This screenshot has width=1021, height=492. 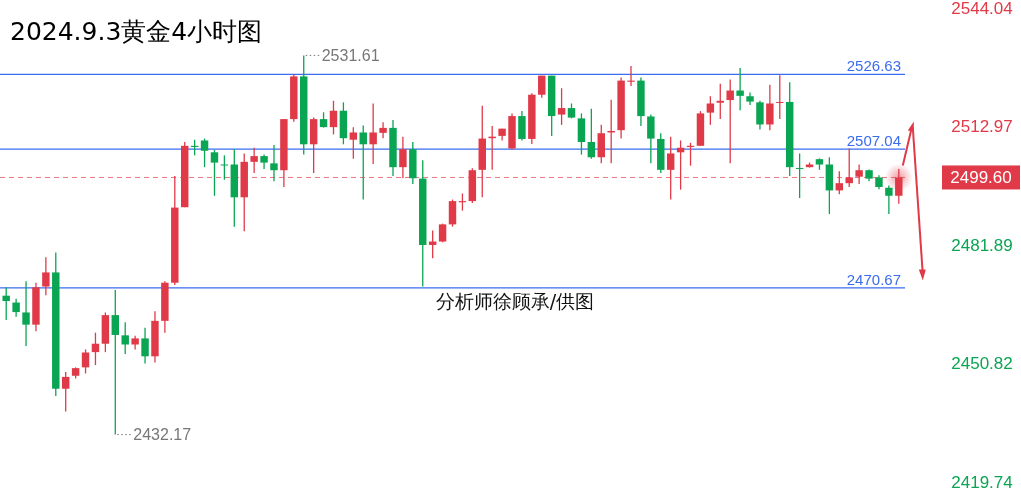 I want to click on ref-line-label: 2499.60, so click(x=981, y=178).